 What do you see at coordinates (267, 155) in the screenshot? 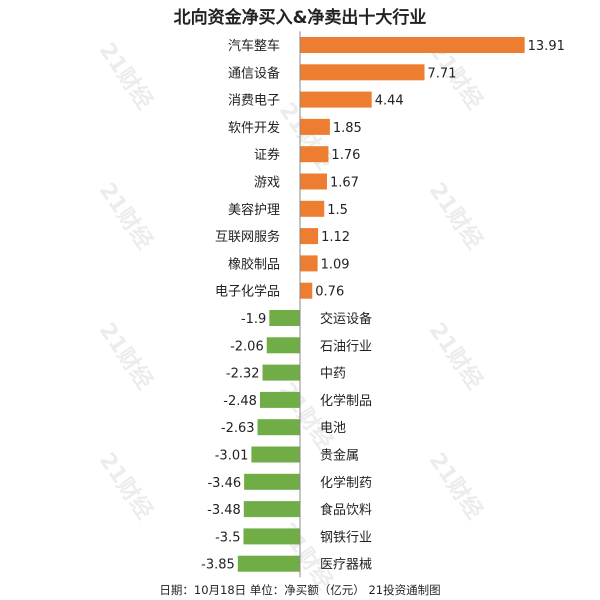
I see `category-label: 证券` at bounding box center [267, 155].